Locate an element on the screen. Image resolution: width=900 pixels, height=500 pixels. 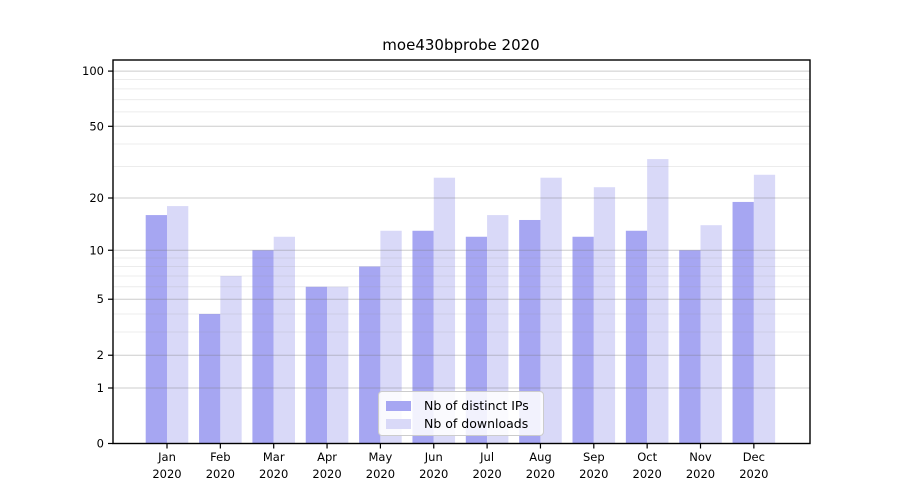
x-tick-label: Jul 2020 is located at coordinates (486, 465).